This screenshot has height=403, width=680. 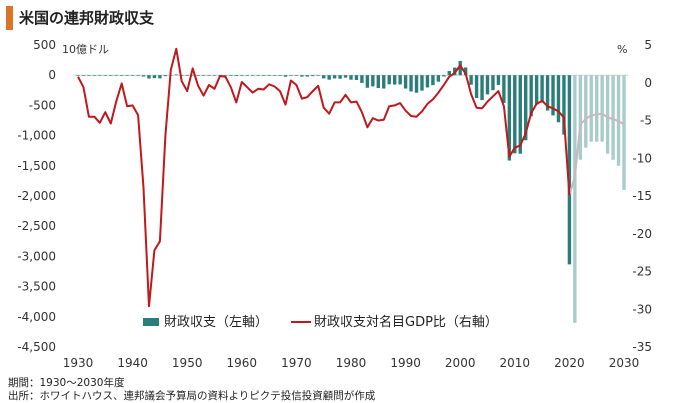 I want to click on right-tick-label: -5, so click(x=646, y=121).